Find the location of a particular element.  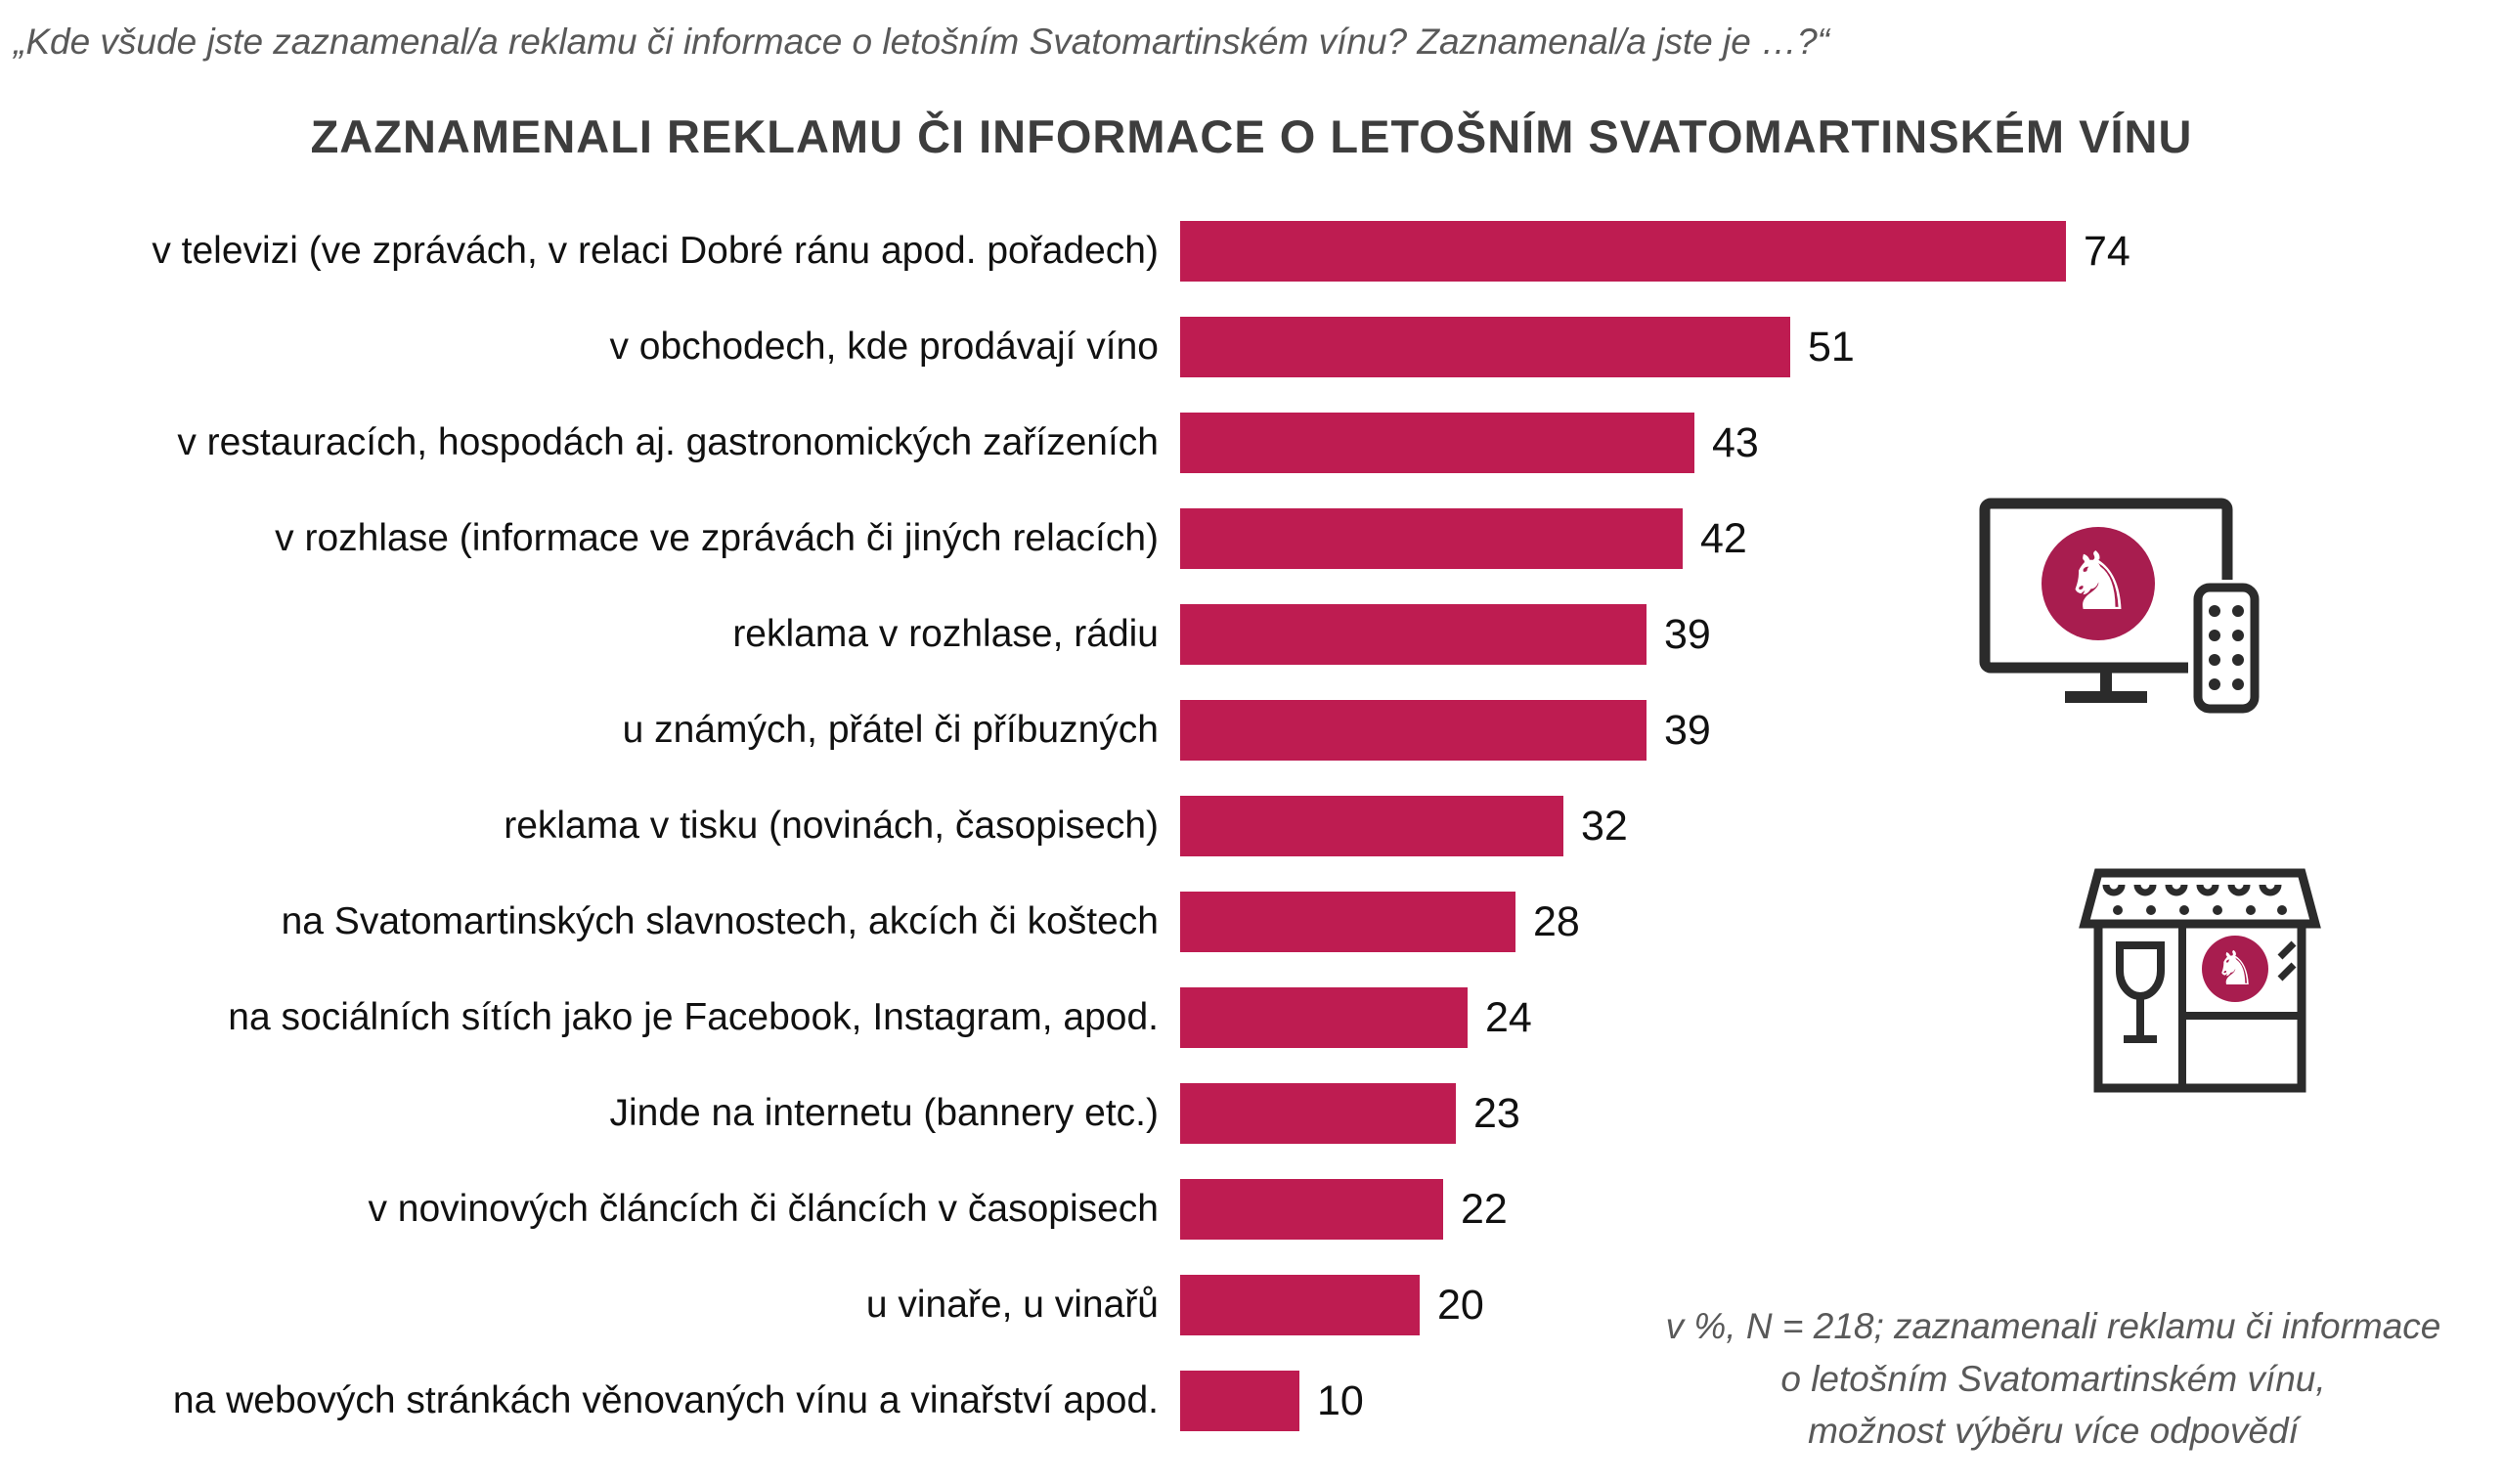

category-label: Jinde na internetu (bannery etc.) is located at coordinates (884, 1113).